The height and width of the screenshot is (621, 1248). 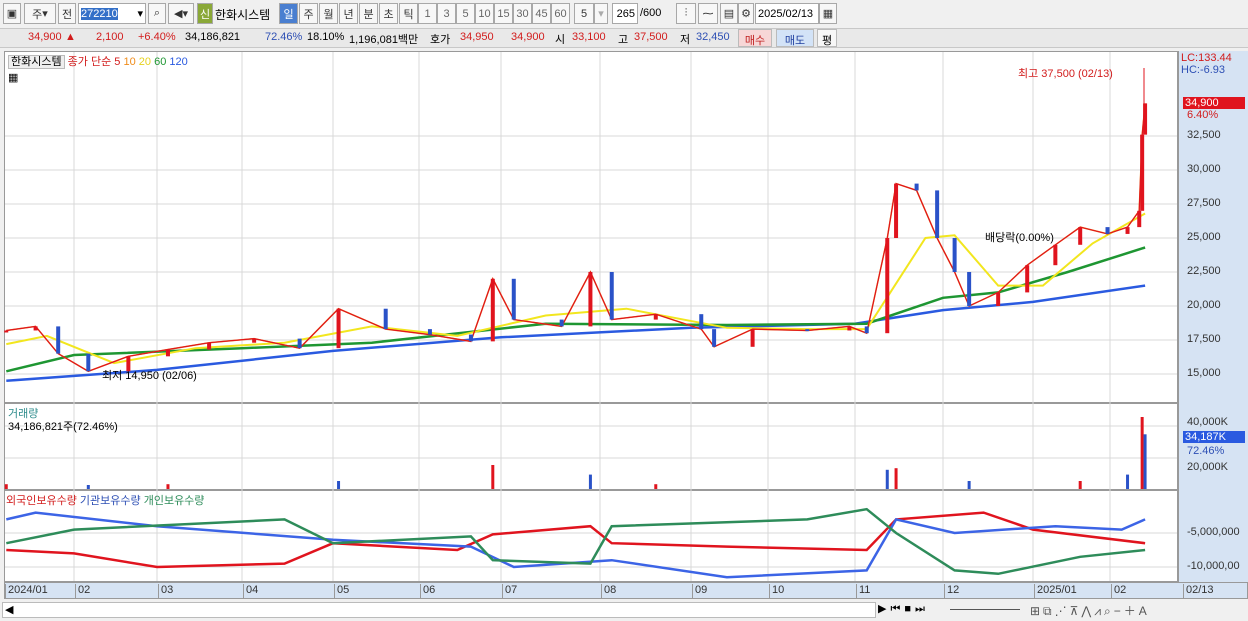 I want to click on bid-price: 34,900, so click(x=528, y=37).